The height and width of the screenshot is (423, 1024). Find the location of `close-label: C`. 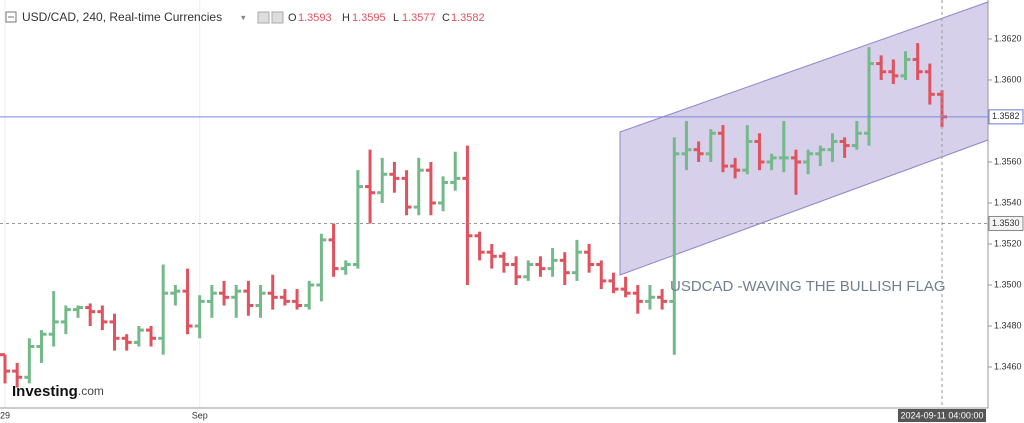

close-label: C is located at coordinates (446, 18).